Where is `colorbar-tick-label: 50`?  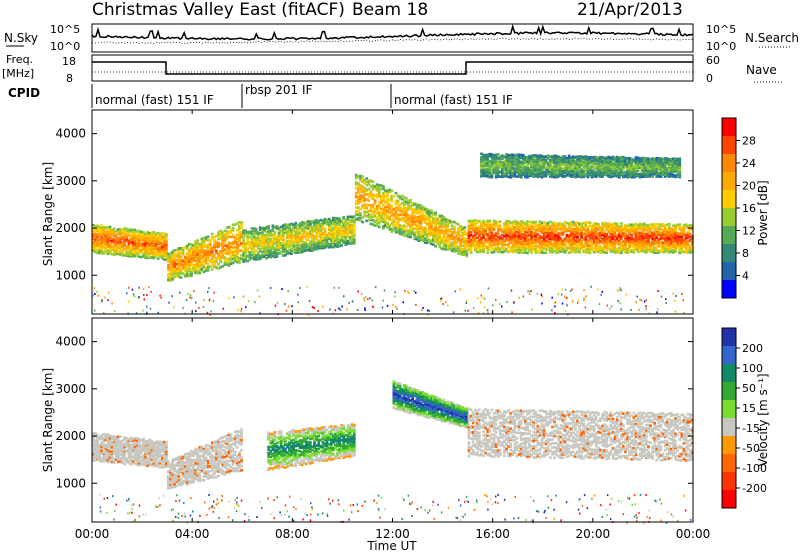
colorbar-tick-label: 50 is located at coordinates (749, 388).